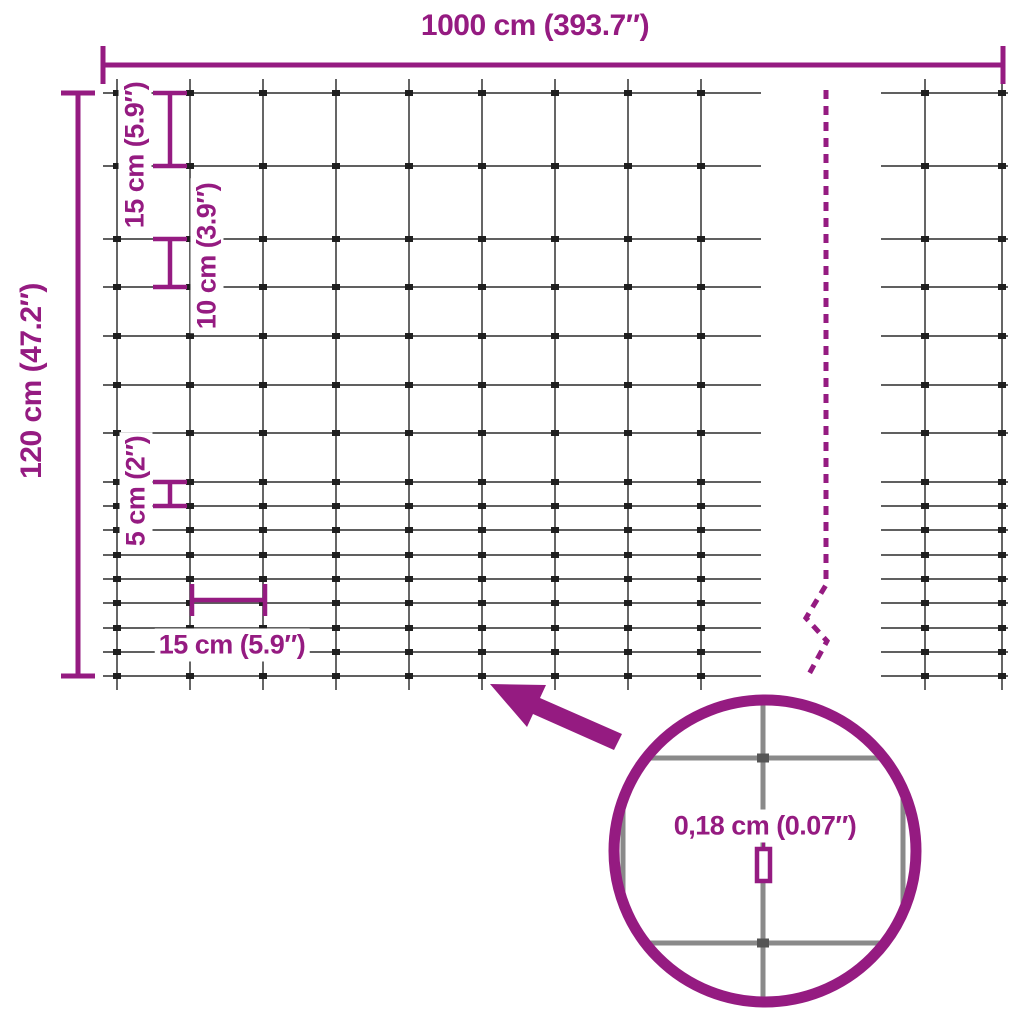 The image size is (1024, 1024). Describe the element at coordinates (136, 491) in the screenshot. I see `row-spacing-5cm-label: 5 cm (2″)` at that location.